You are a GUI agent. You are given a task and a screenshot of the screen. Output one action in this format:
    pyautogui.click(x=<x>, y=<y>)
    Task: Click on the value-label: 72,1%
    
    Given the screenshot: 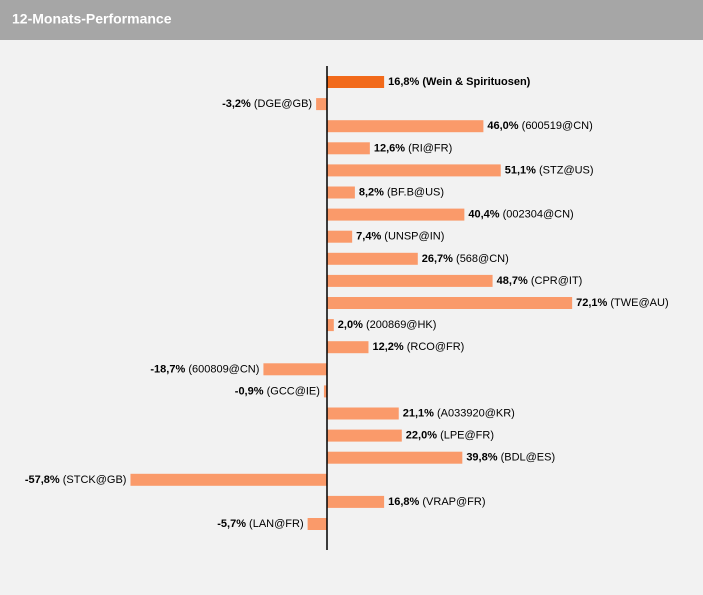 What is the action you would take?
    pyautogui.click(x=591, y=303)
    